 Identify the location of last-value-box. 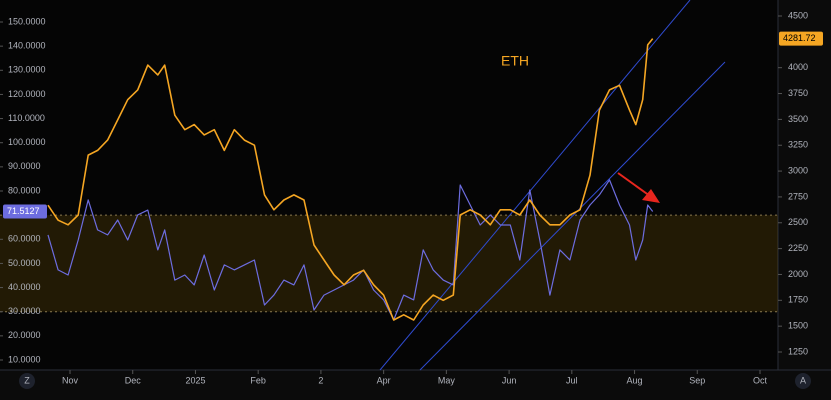
(25, 211).